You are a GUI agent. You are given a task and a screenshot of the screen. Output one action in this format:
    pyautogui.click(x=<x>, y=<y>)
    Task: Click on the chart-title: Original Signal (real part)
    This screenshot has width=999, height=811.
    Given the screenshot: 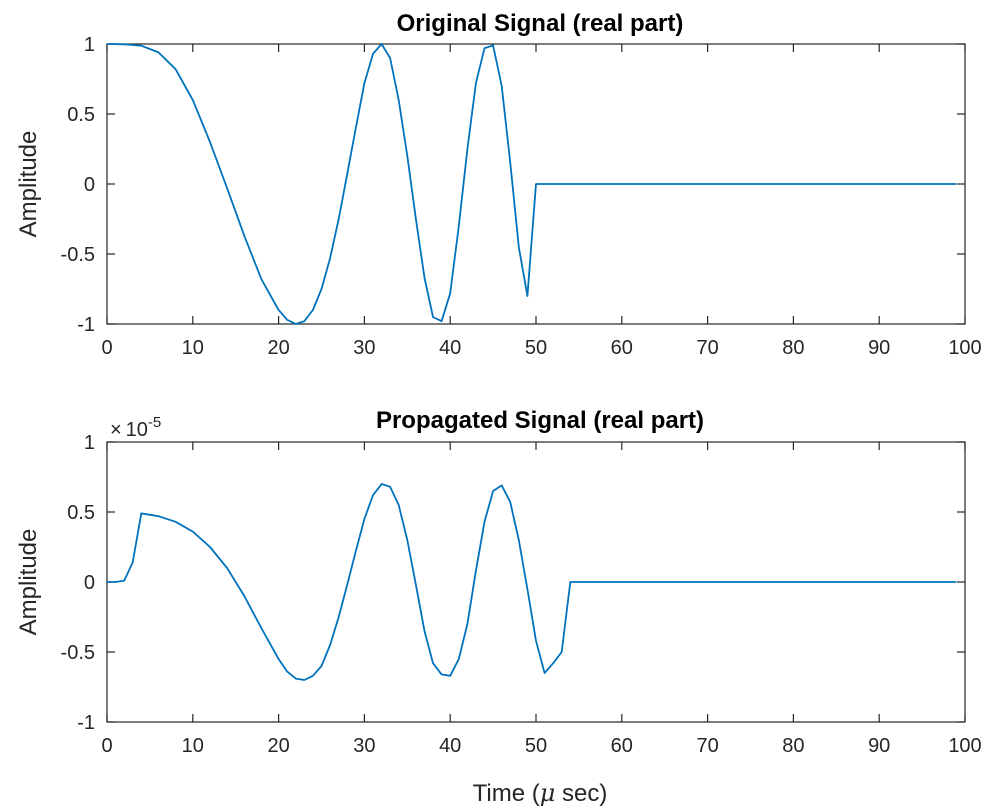 What is the action you would take?
    pyautogui.click(x=540, y=23)
    